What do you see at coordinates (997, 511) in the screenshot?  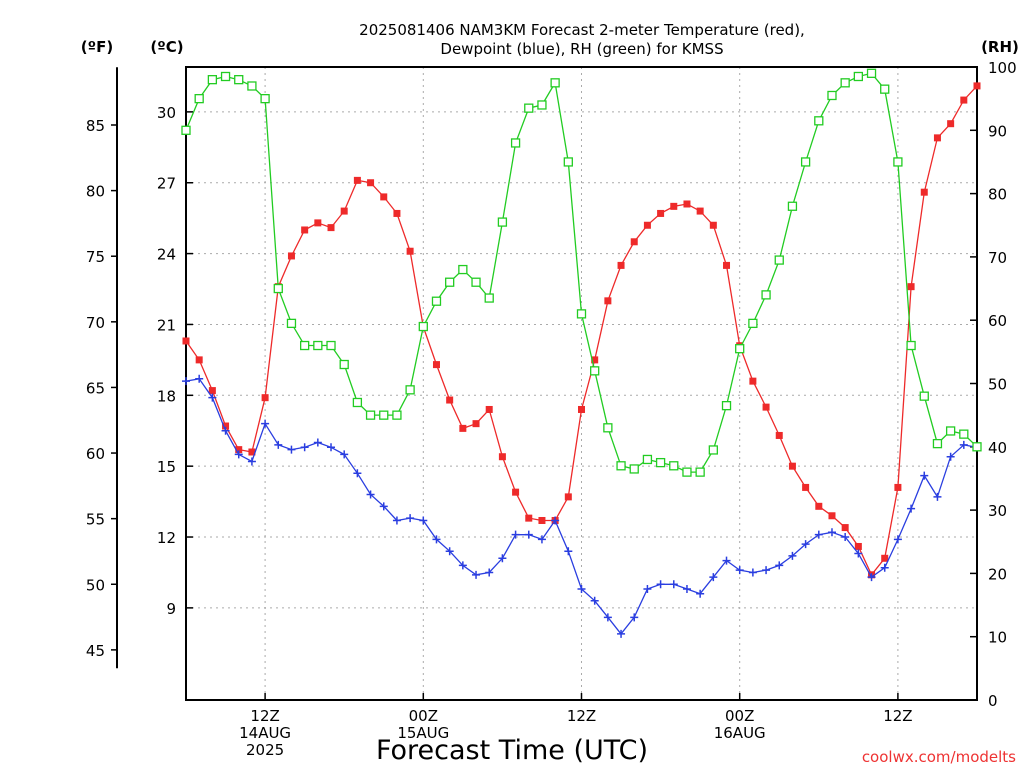 I see `rh-tick-label: 30` at bounding box center [997, 511].